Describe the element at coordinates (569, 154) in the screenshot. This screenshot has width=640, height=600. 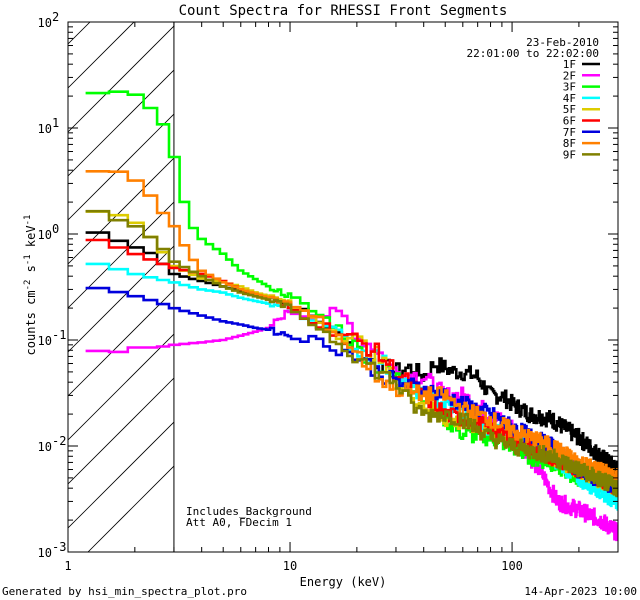
I see `legend-label-9F: 9F` at that location.